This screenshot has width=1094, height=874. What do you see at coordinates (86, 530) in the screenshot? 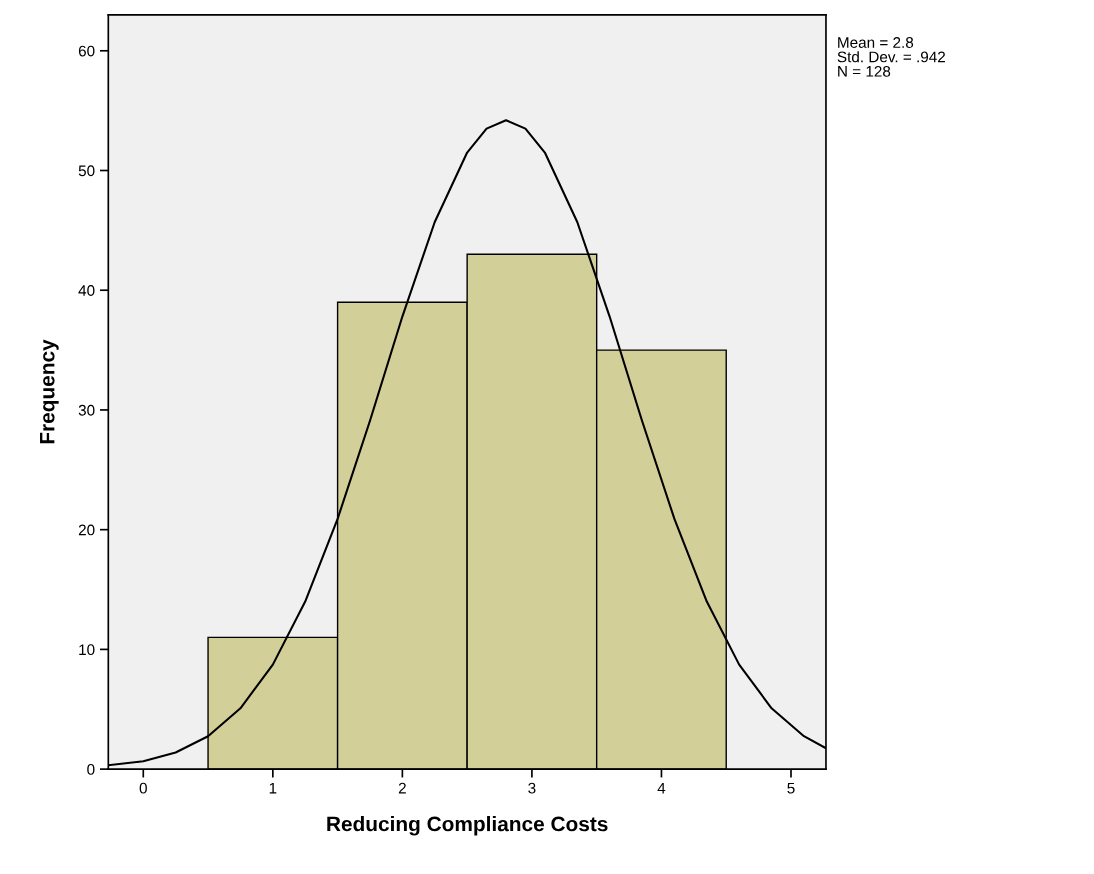
I see `y-tick-label: 20` at bounding box center [86, 530].